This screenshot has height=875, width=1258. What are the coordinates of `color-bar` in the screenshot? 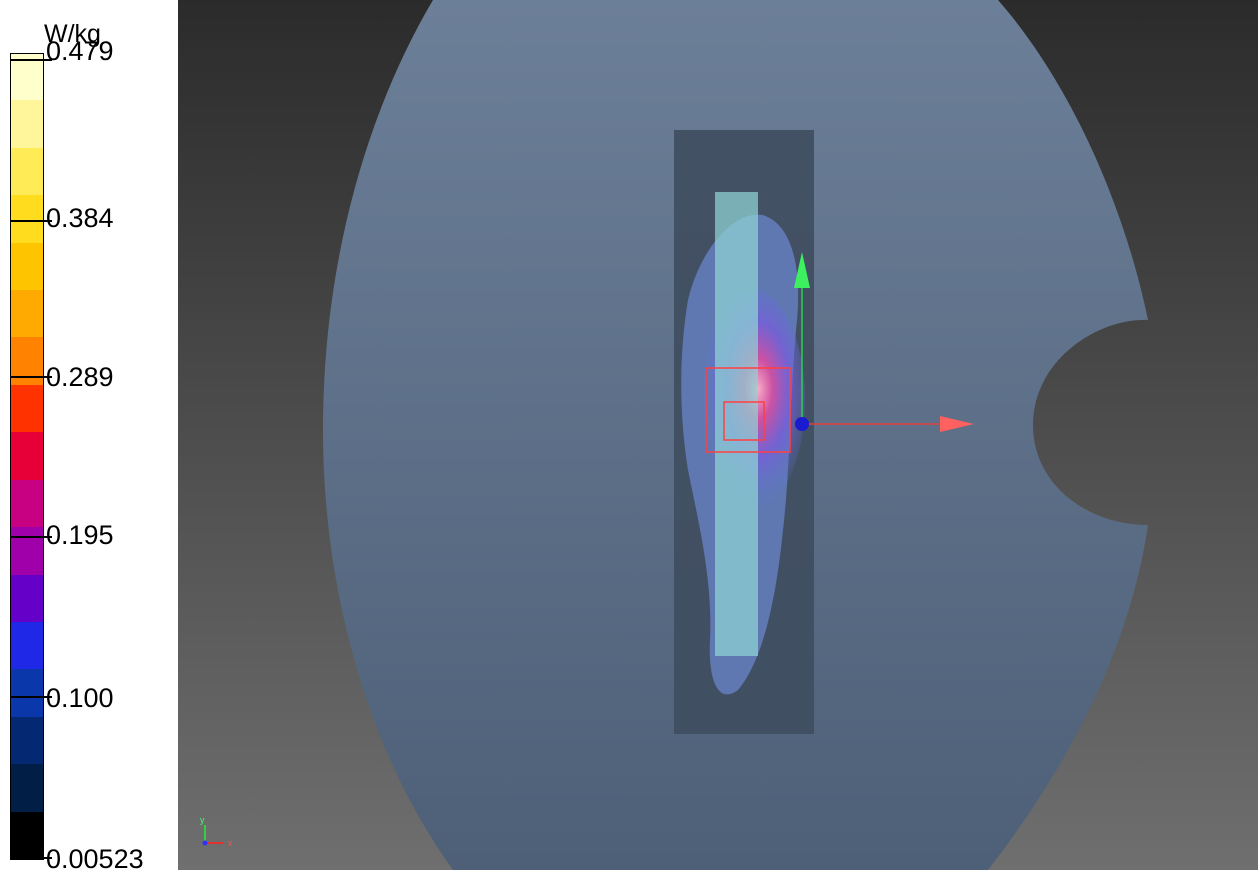 It's located at (31, 456).